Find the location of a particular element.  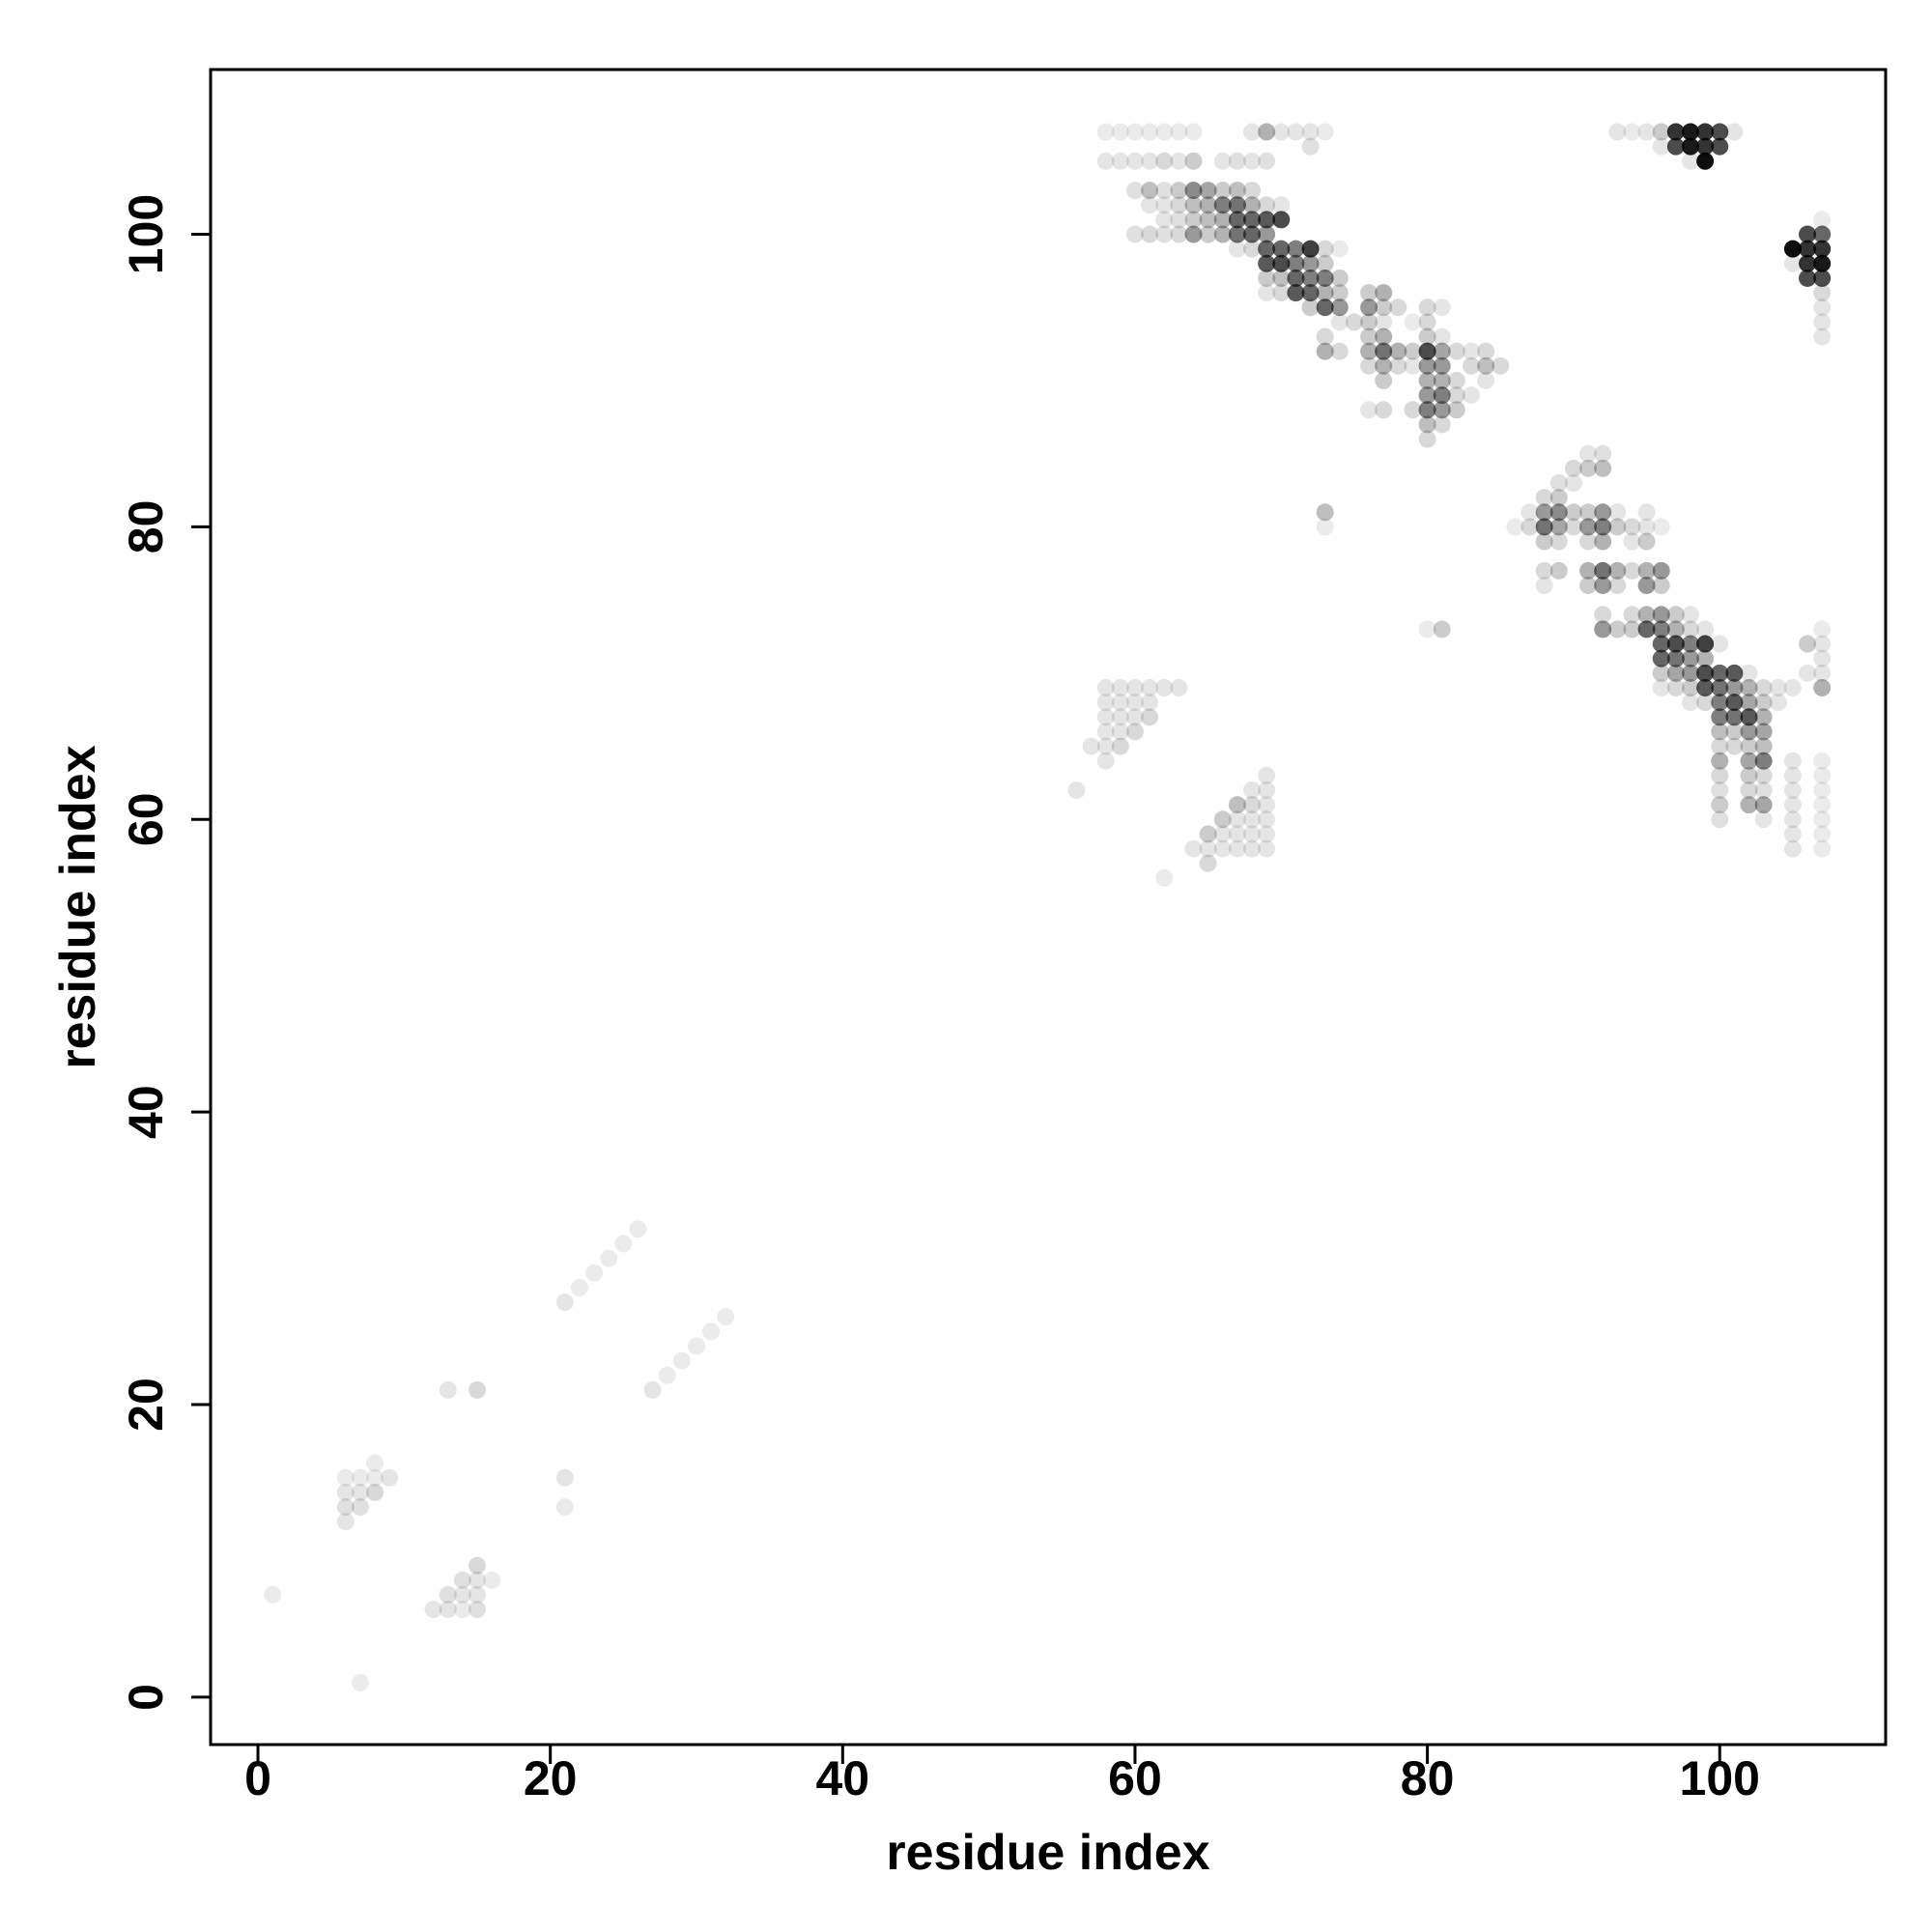

y-tick-label: 20 is located at coordinates (146, 1405).